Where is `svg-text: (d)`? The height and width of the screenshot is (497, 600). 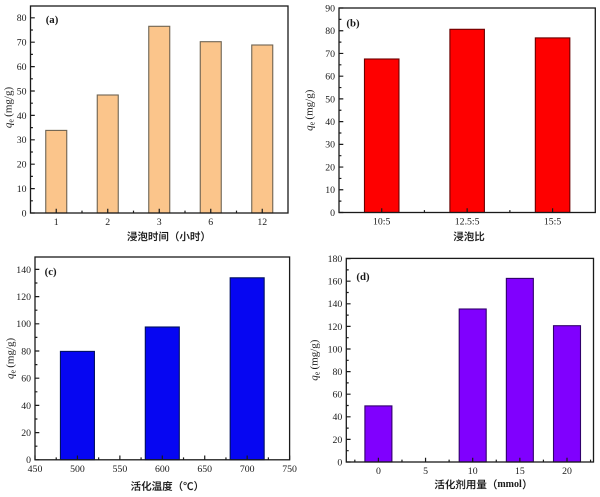 svg-text: (d) is located at coordinates (363, 277).